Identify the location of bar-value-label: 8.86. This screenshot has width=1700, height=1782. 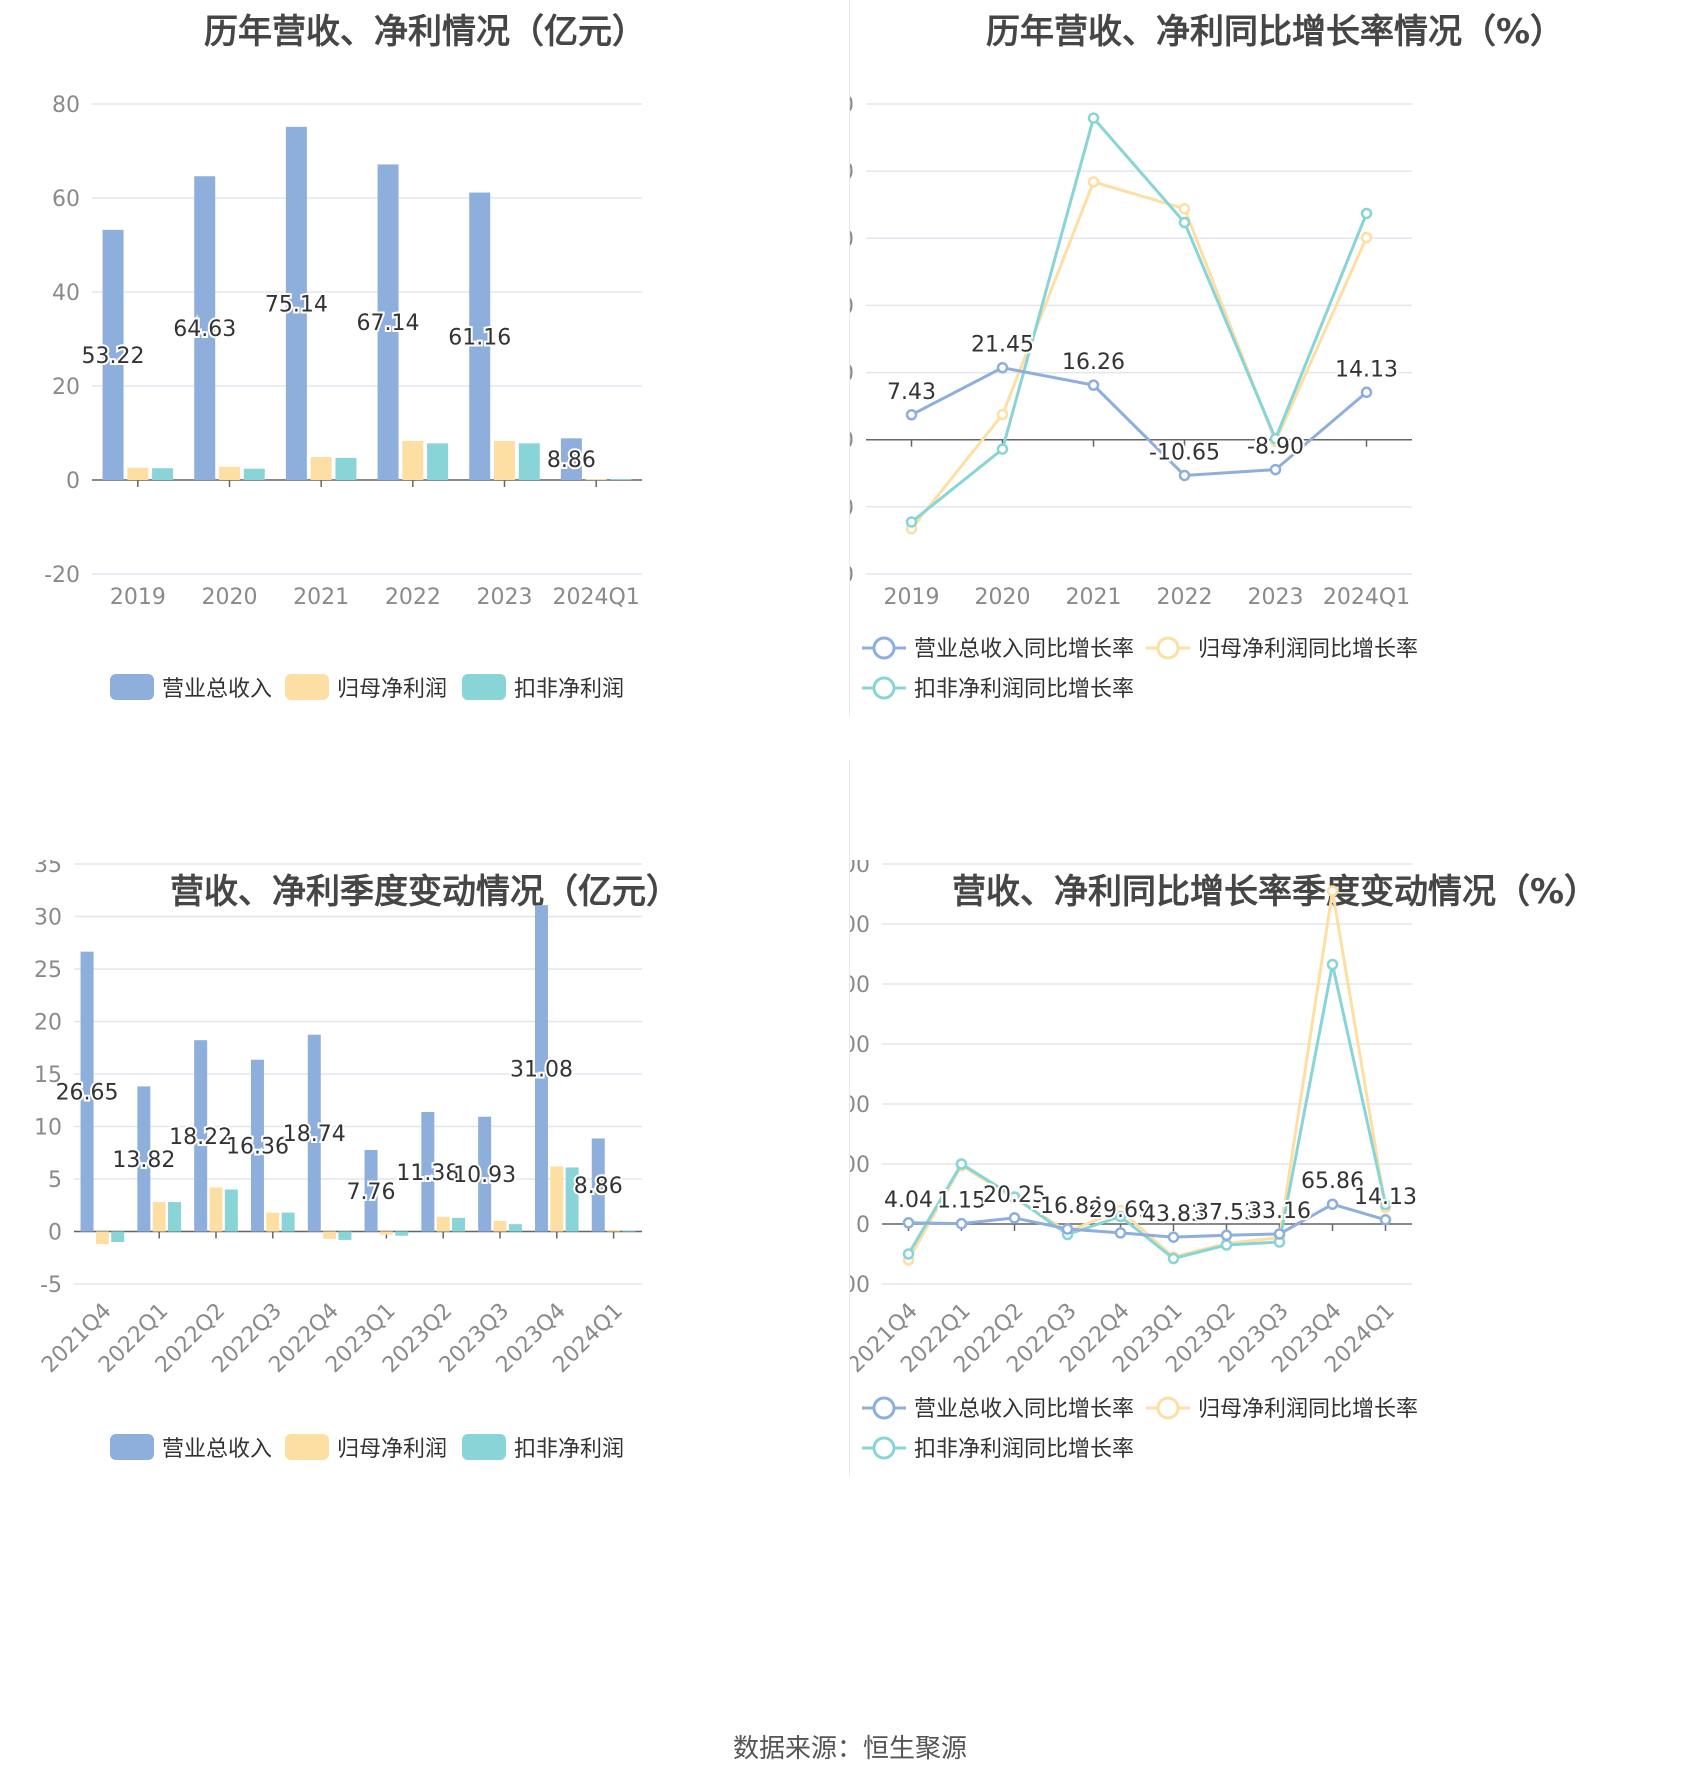
(598, 1186).